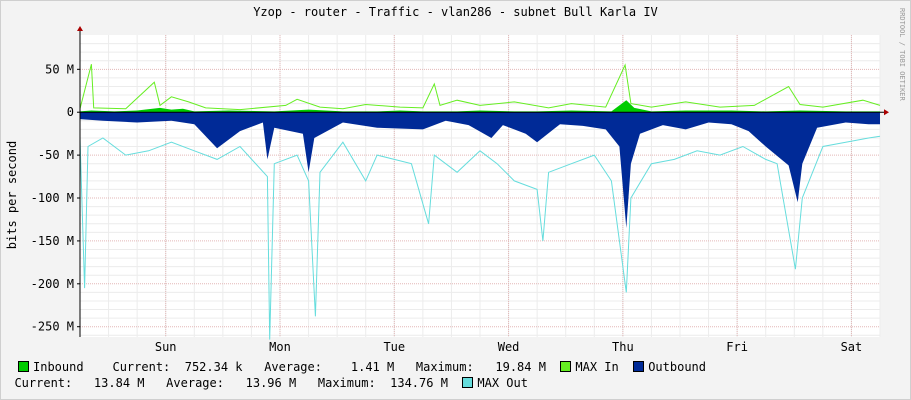 Image resolution: width=911 pixels, height=400 pixels. Describe the element at coordinates (280, 347) in the screenshot. I see `x-tick-label: Mon` at that location.